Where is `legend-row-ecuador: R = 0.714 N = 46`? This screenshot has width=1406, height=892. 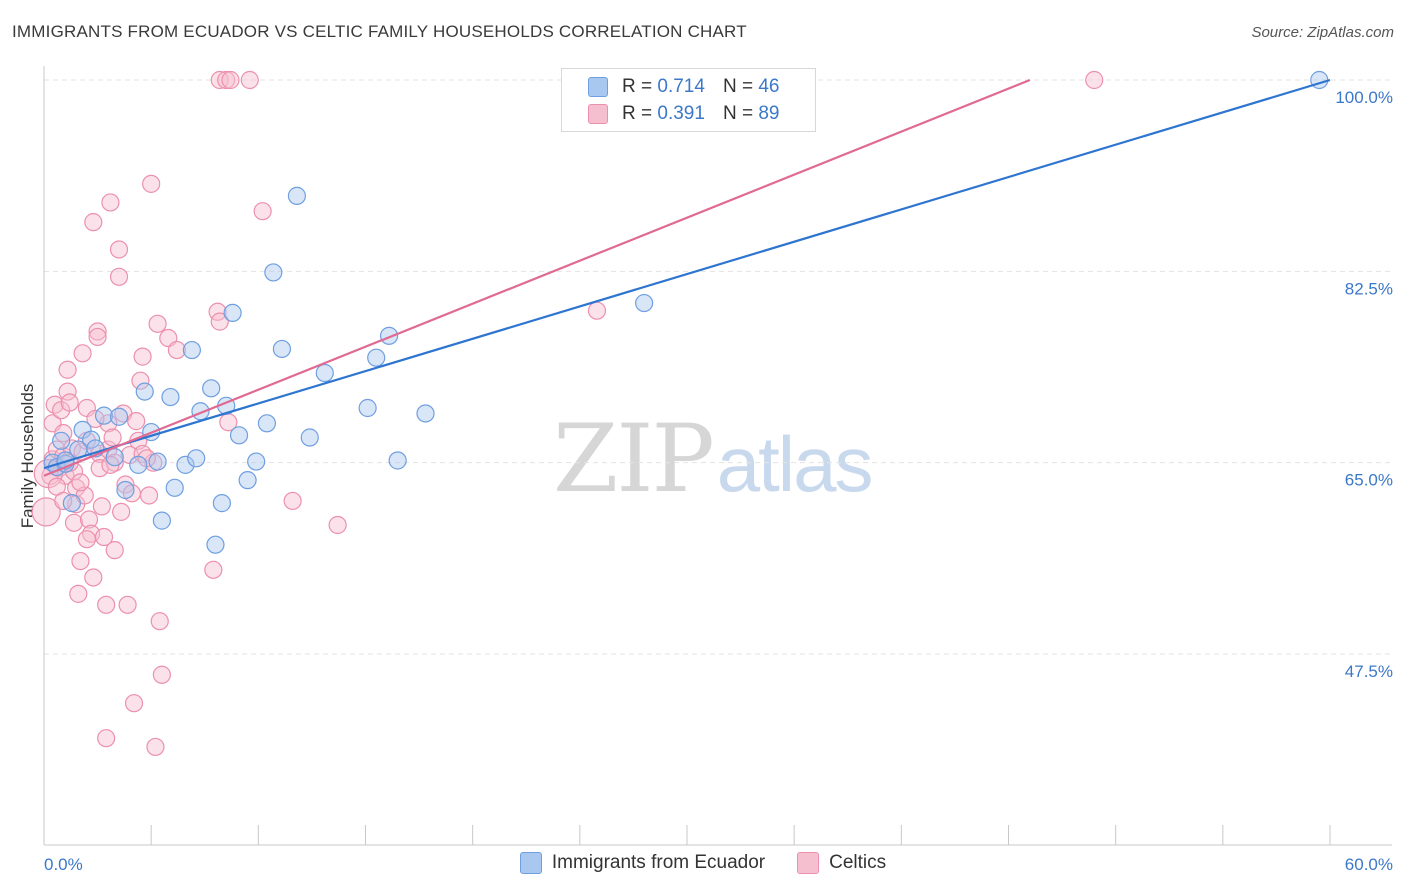
legend-row-ecuador: R = 0.714 N = 46 is located at coordinates (683, 87).